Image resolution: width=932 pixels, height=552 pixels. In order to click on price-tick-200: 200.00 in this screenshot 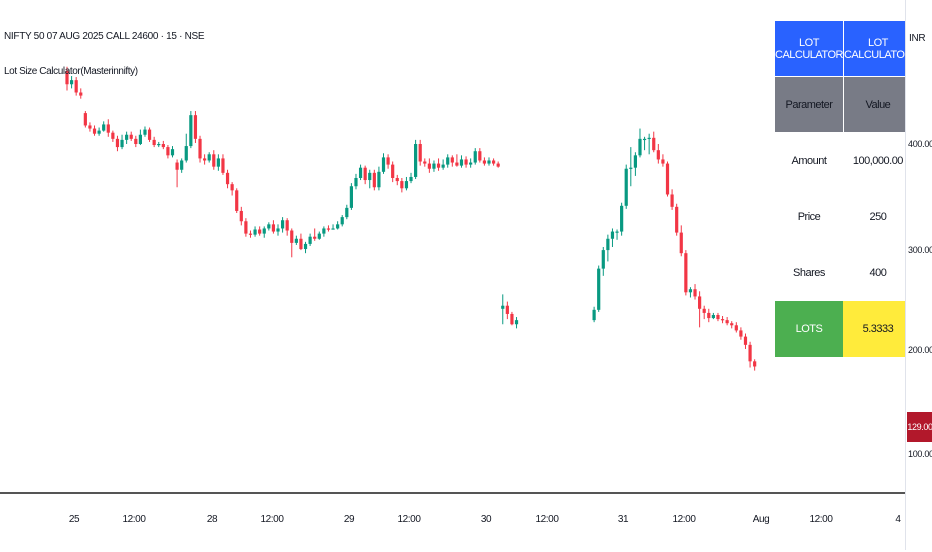, I will do `click(920, 350)`.